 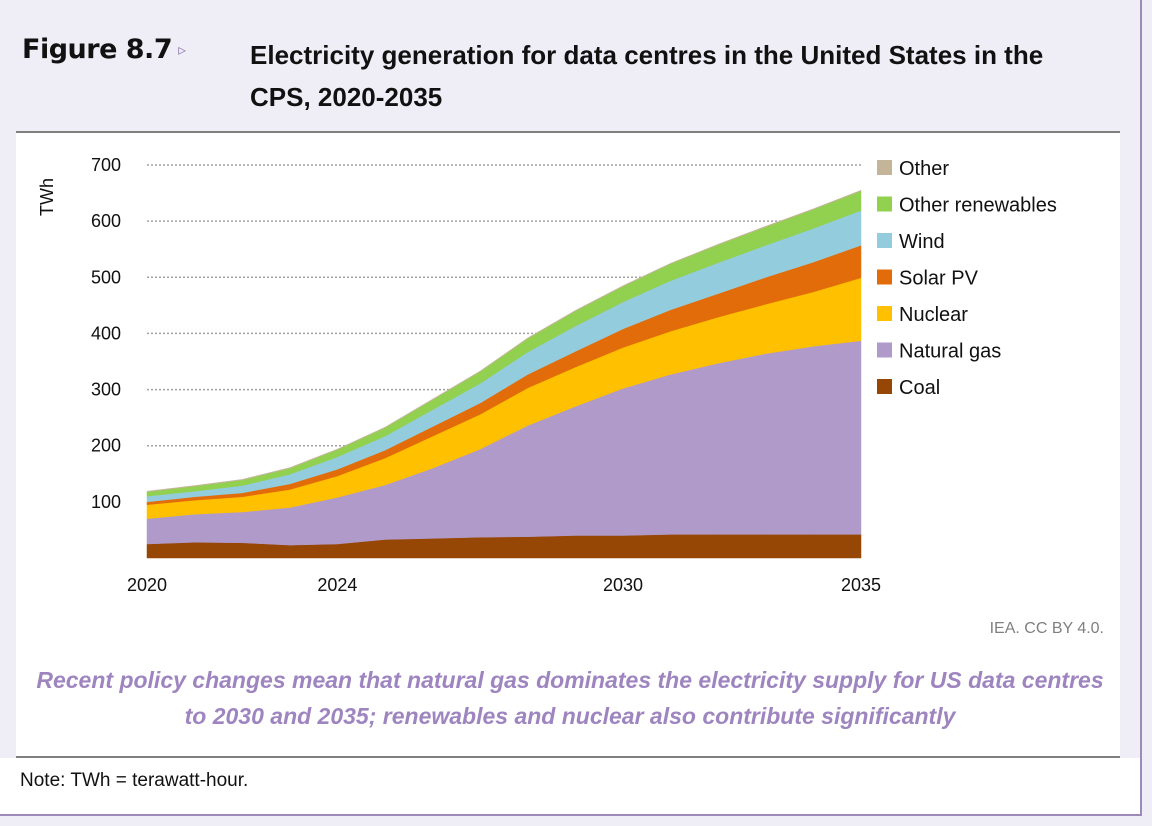 What do you see at coordinates (106, 390) in the screenshot?
I see `y-tick-300: 300` at bounding box center [106, 390].